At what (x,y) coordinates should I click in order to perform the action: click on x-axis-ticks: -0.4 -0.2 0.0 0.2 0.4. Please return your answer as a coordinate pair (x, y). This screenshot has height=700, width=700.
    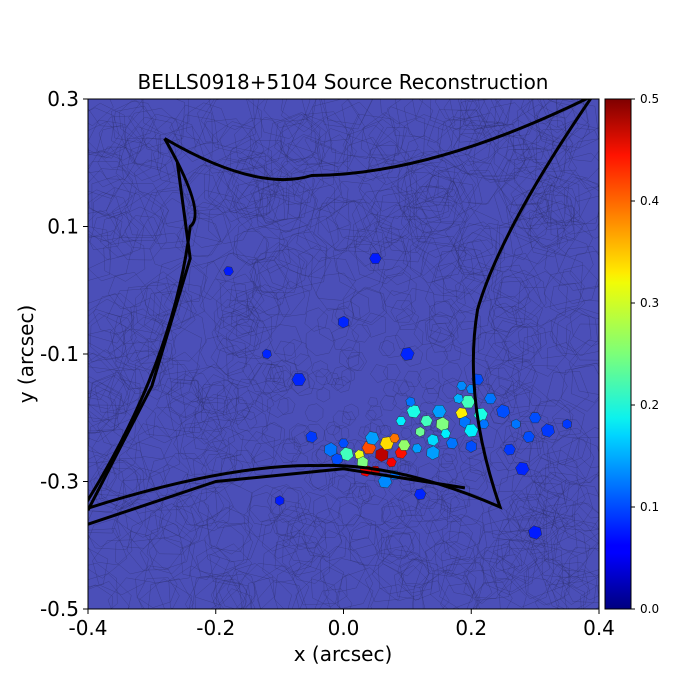
    Looking at the image, I should click on (341, 624).